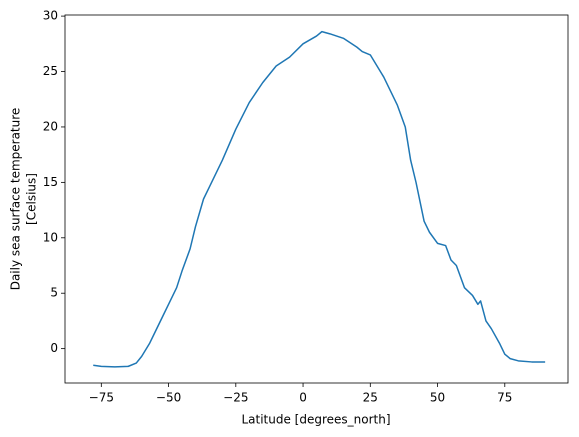  What do you see at coordinates (437, 398) in the screenshot?
I see `x-tick-label: 50` at bounding box center [437, 398].